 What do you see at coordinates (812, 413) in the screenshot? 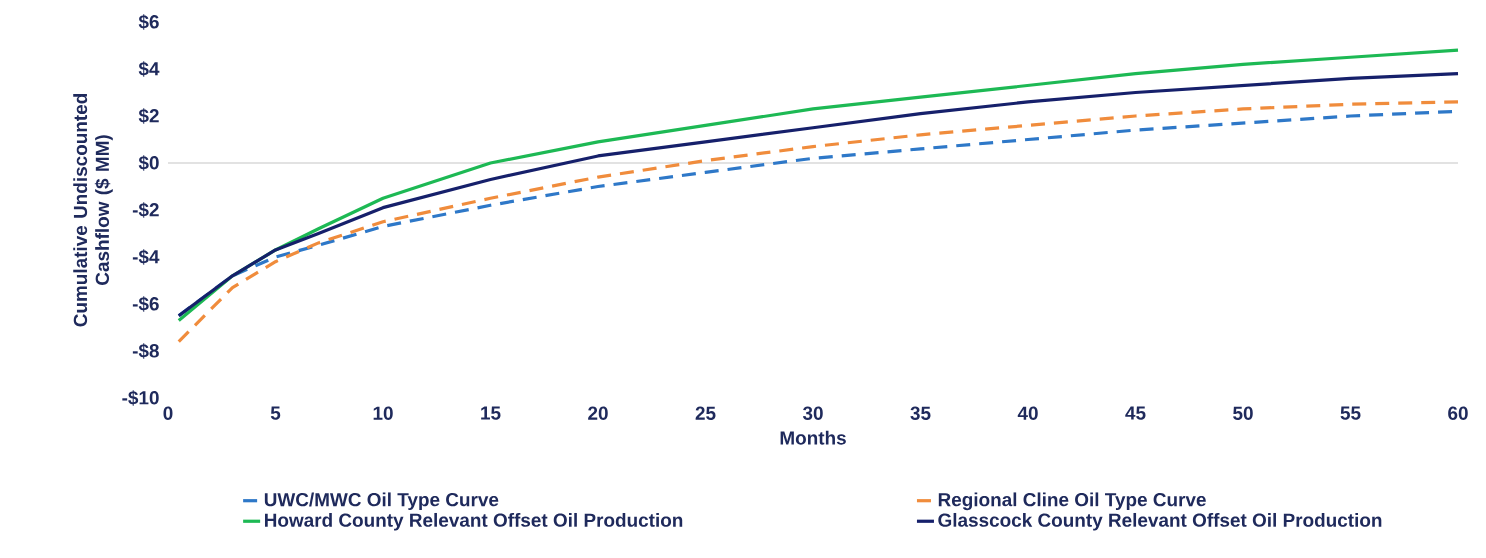
I see `x-tick-label: 30` at bounding box center [812, 413].